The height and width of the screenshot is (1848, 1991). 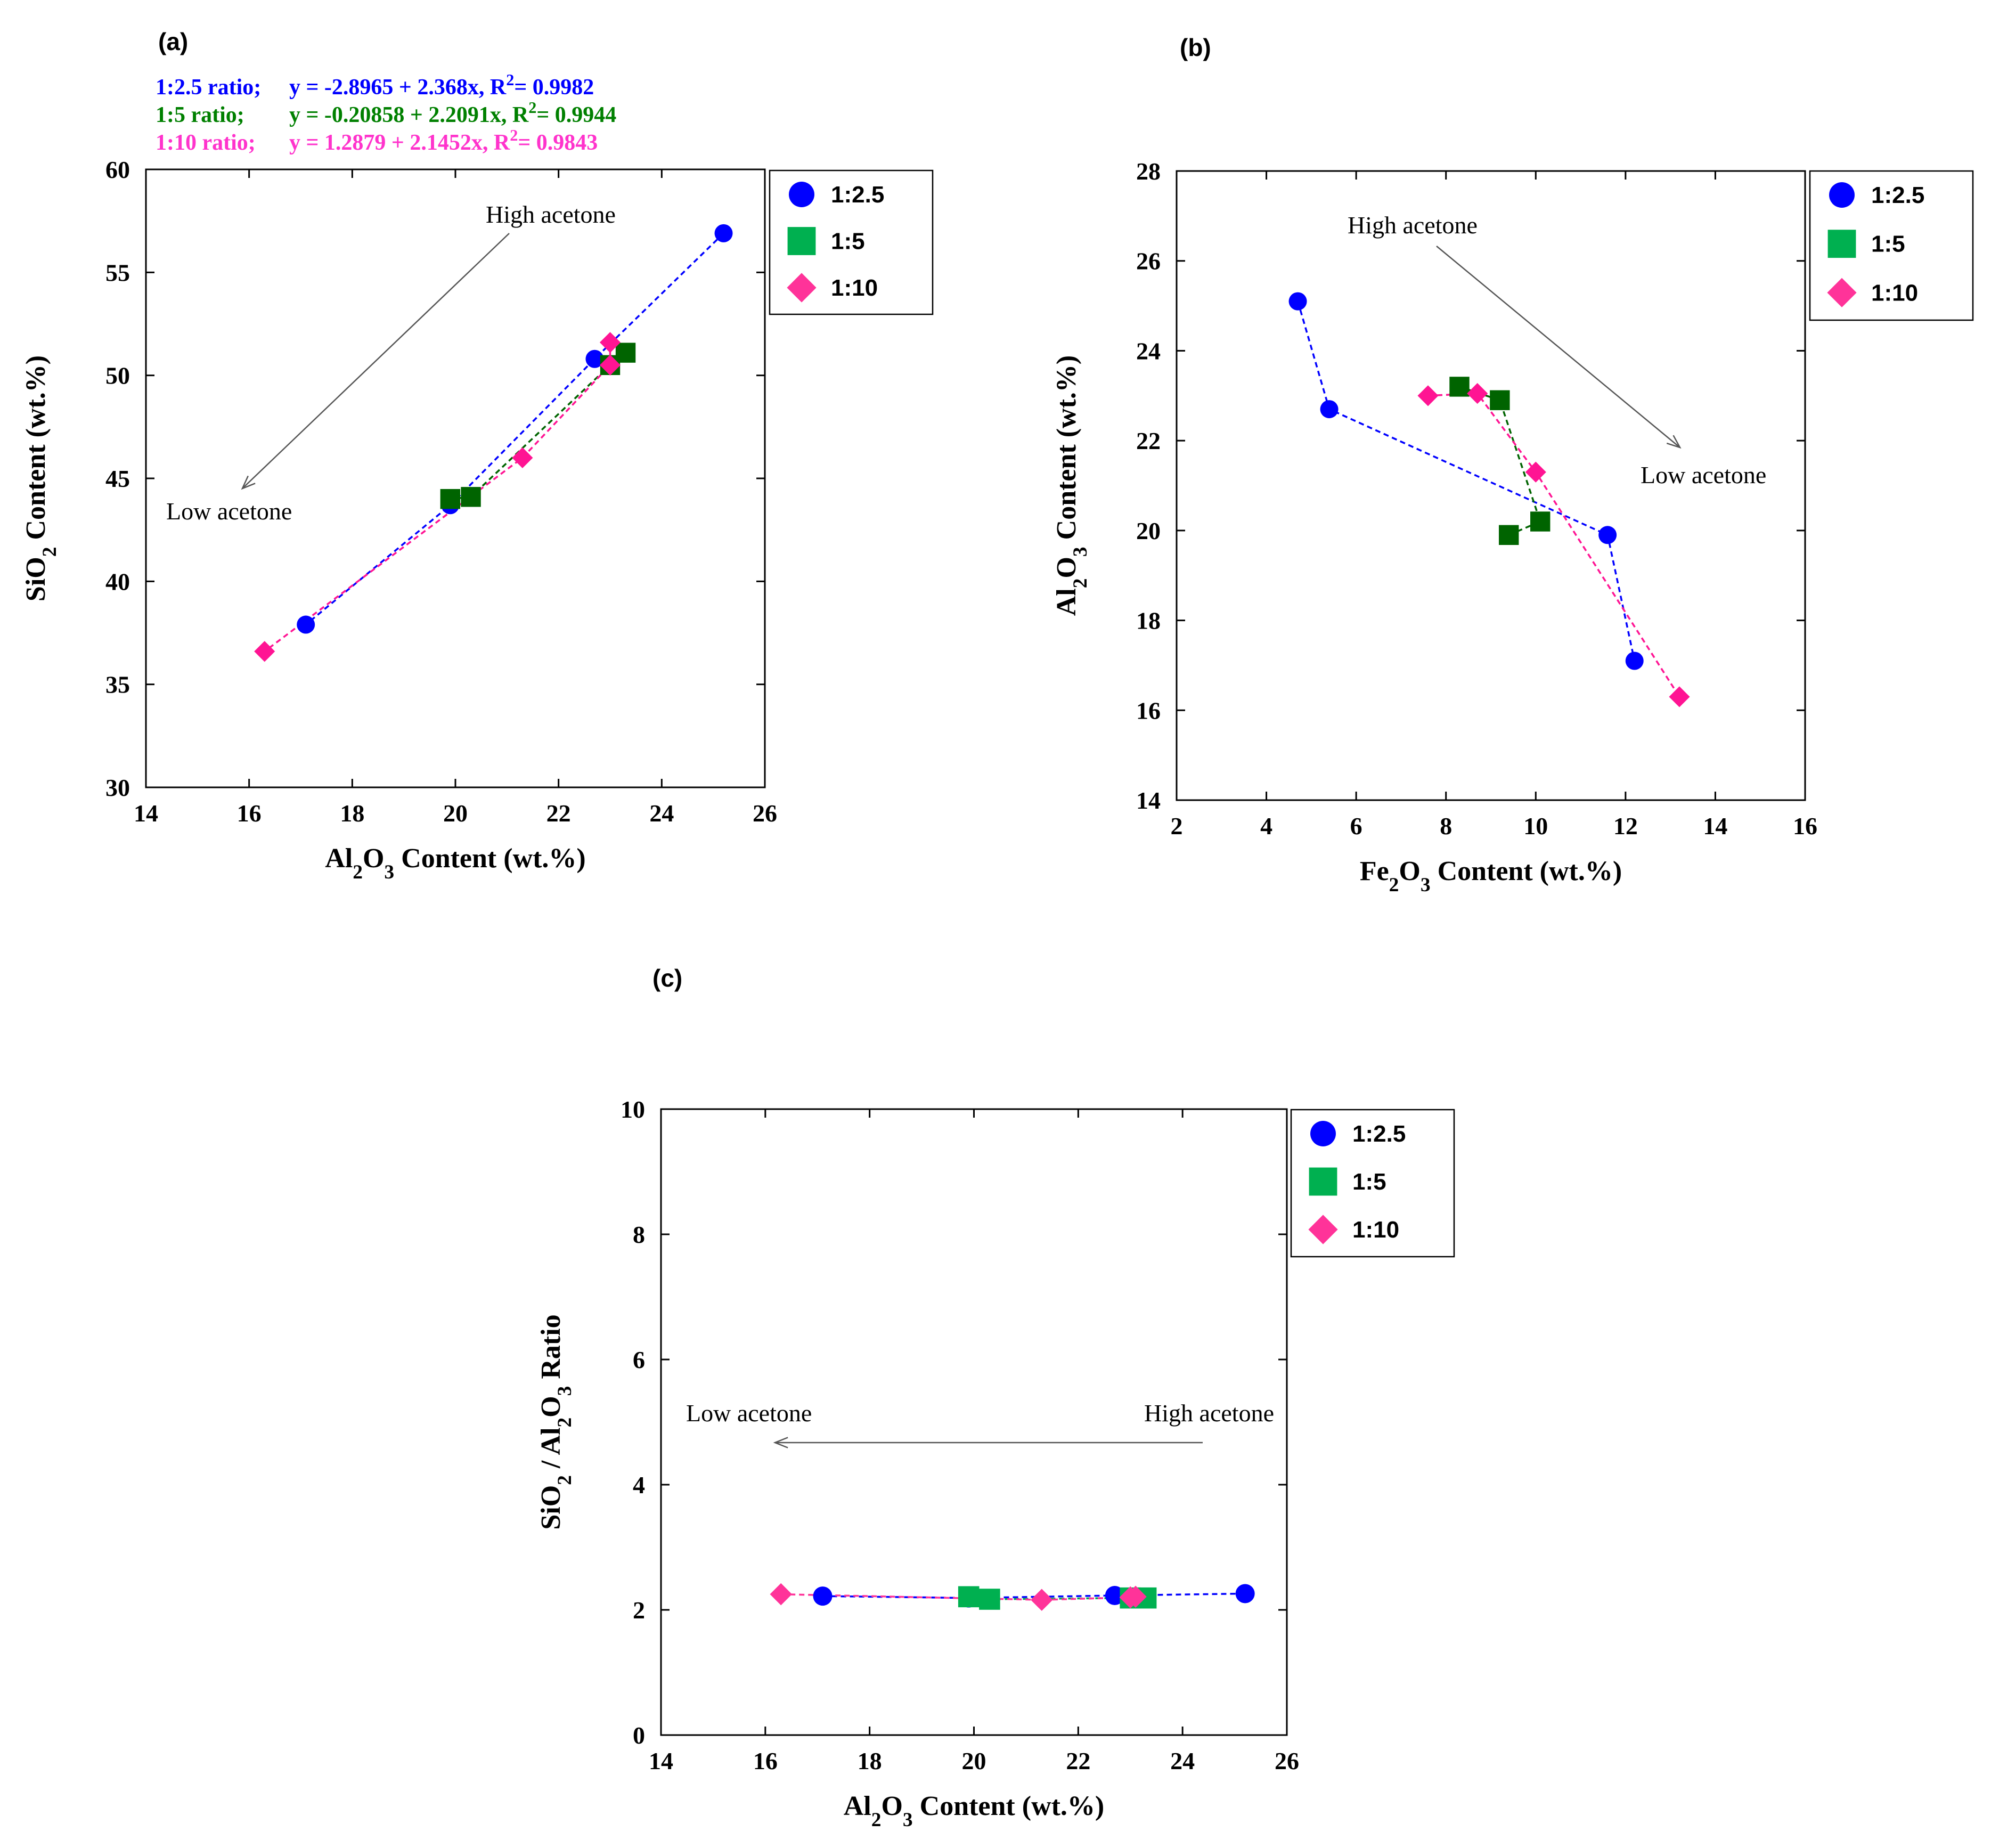 I want to click on y-tick-label: 6, so click(x=639, y=1359).